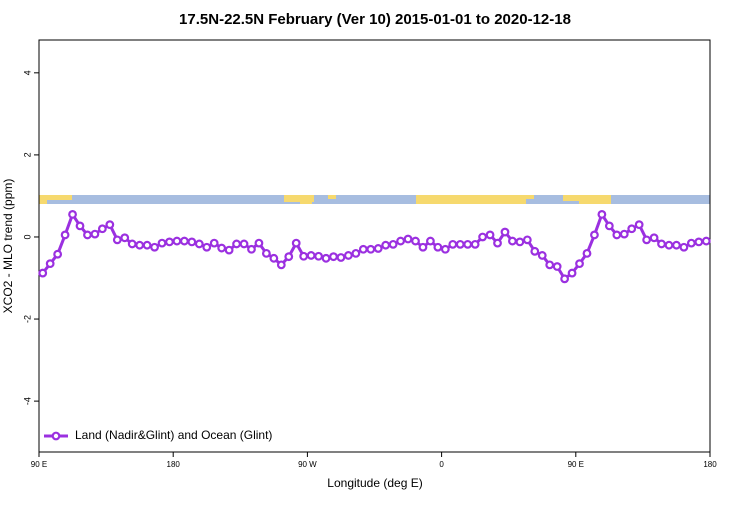 This screenshot has width=750, height=505. Describe the element at coordinates (307, 464) in the screenshot. I see `x-tick-label: 90 W` at that location.